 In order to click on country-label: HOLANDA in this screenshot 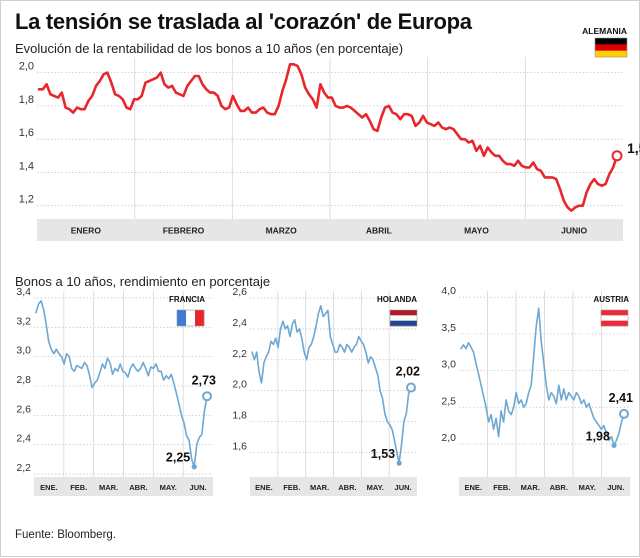, I will do `click(397, 299)`.